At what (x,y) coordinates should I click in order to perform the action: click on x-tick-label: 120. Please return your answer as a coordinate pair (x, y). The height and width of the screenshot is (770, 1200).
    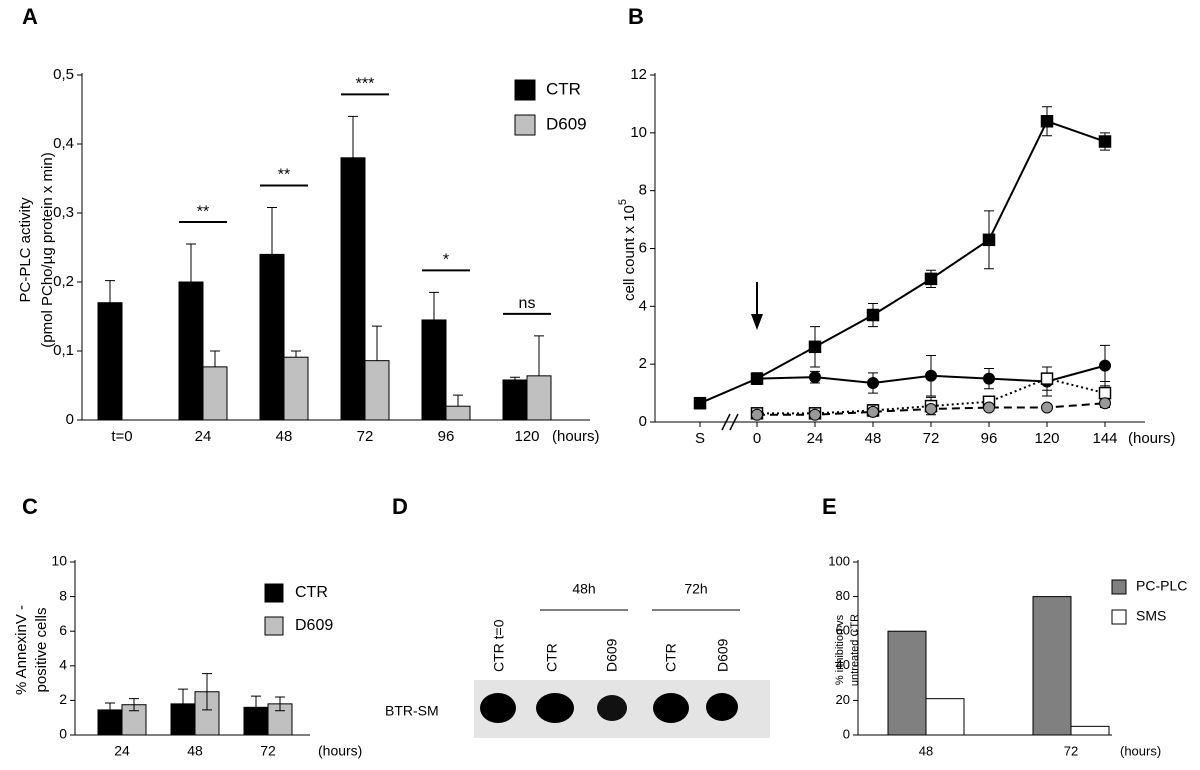
    Looking at the image, I should click on (526, 436).